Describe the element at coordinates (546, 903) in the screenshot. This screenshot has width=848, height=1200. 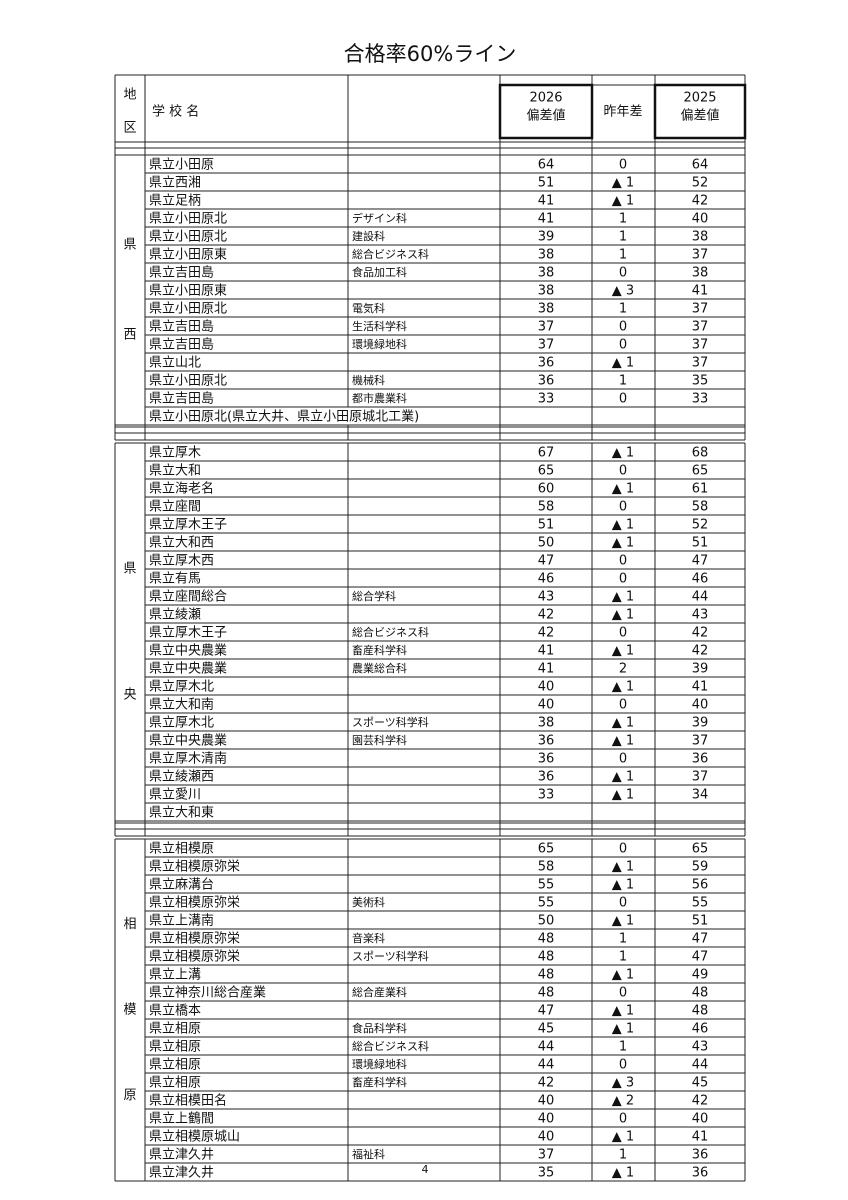
I see `score-2026: 55` at that location.